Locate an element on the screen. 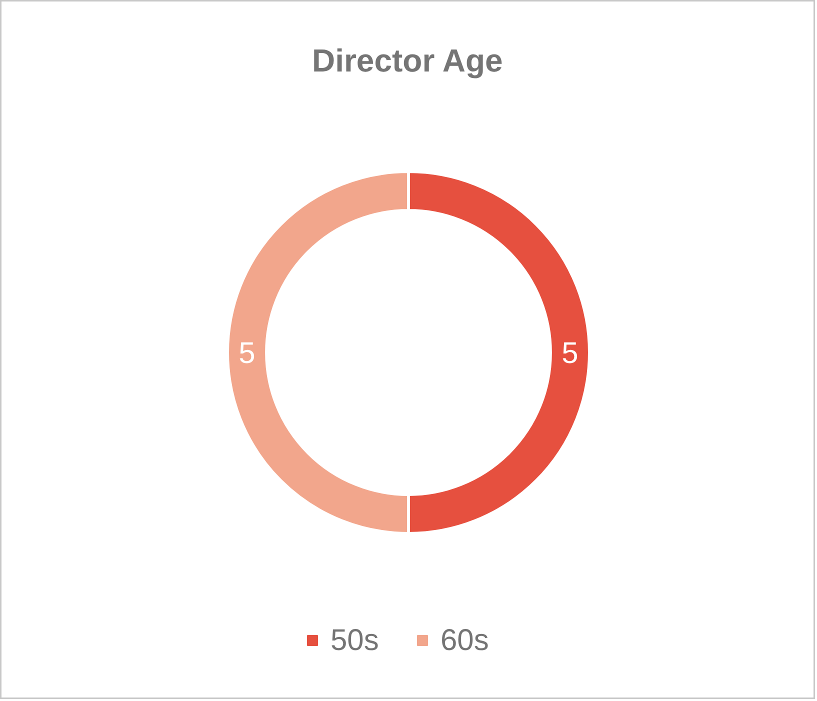 Image resolution: width=817 pixels, height=701 pixels. legend-label: 60s is located at coordinates (464, 640).